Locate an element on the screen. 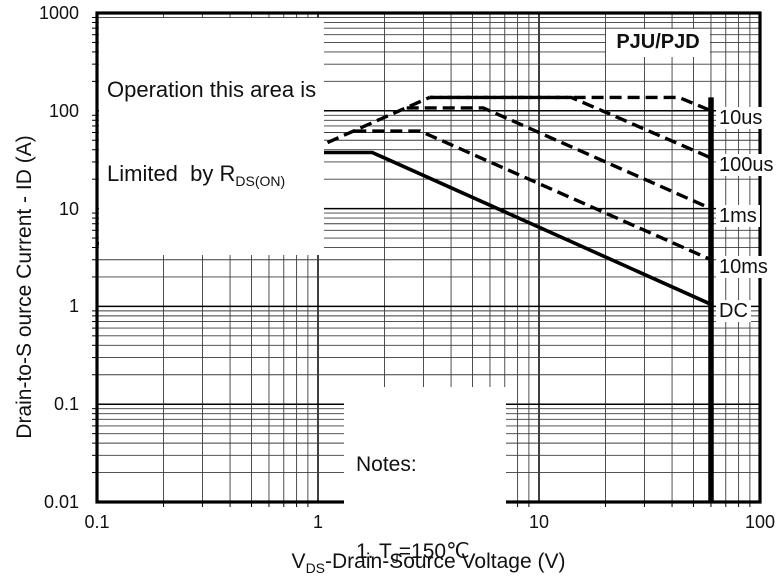 The width and height of the screenshot is (783, 584). notes-title: Notes: is located at coordinates (386, 464).